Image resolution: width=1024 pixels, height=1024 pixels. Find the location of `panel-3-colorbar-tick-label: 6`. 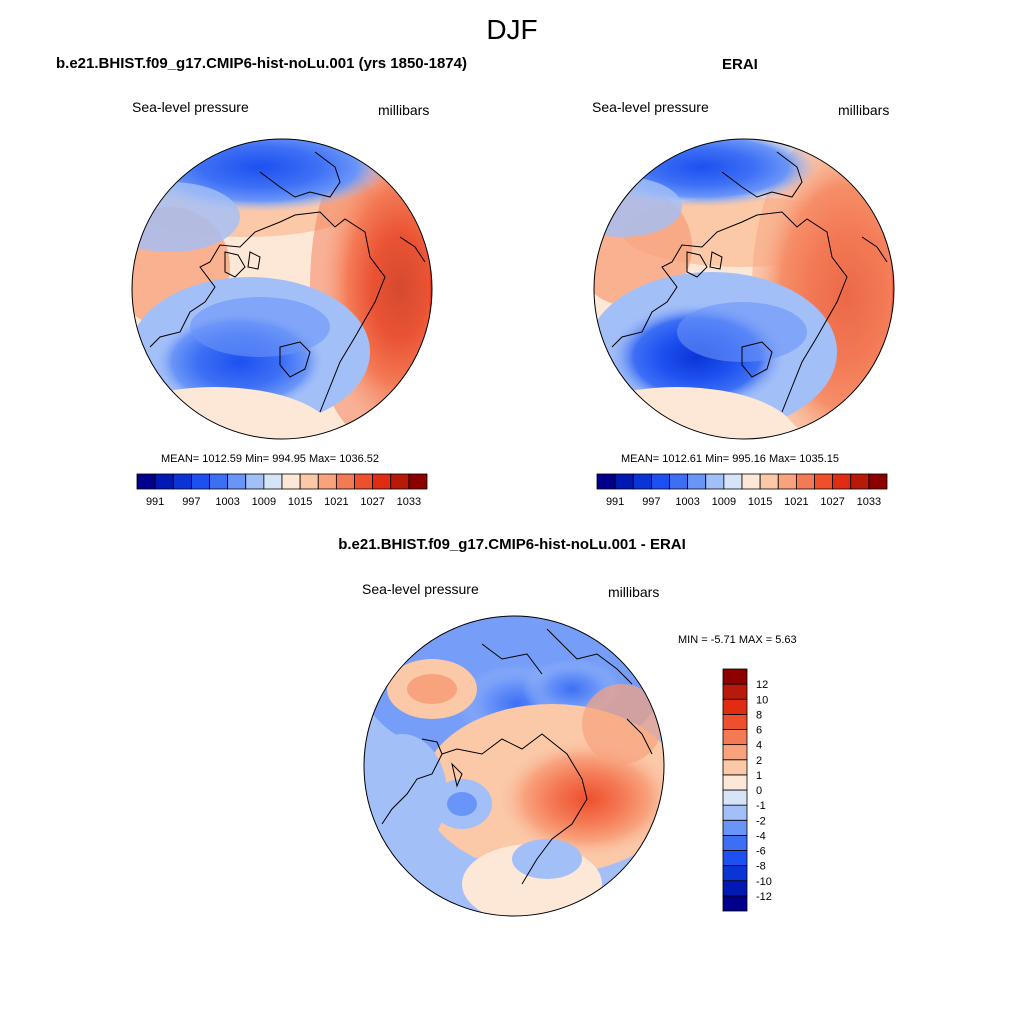

panel-3-colorbar-tick-label: 6 is located at coordinates (759, 731).